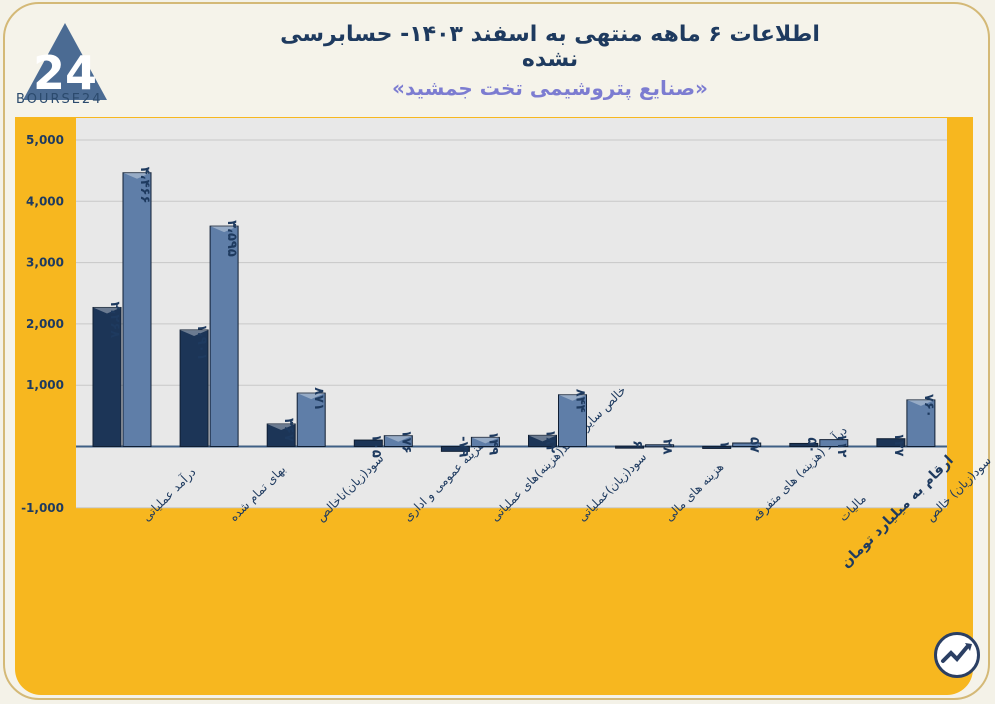  I want to click on category-label: درآمد عملیاتی, so click(169, 494).